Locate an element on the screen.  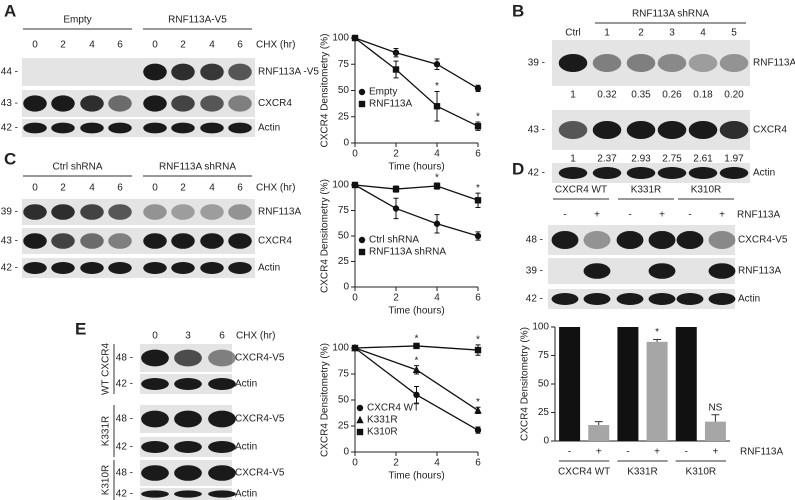
group-label: RNF113A shRNA is located at coordinates (670, 14).